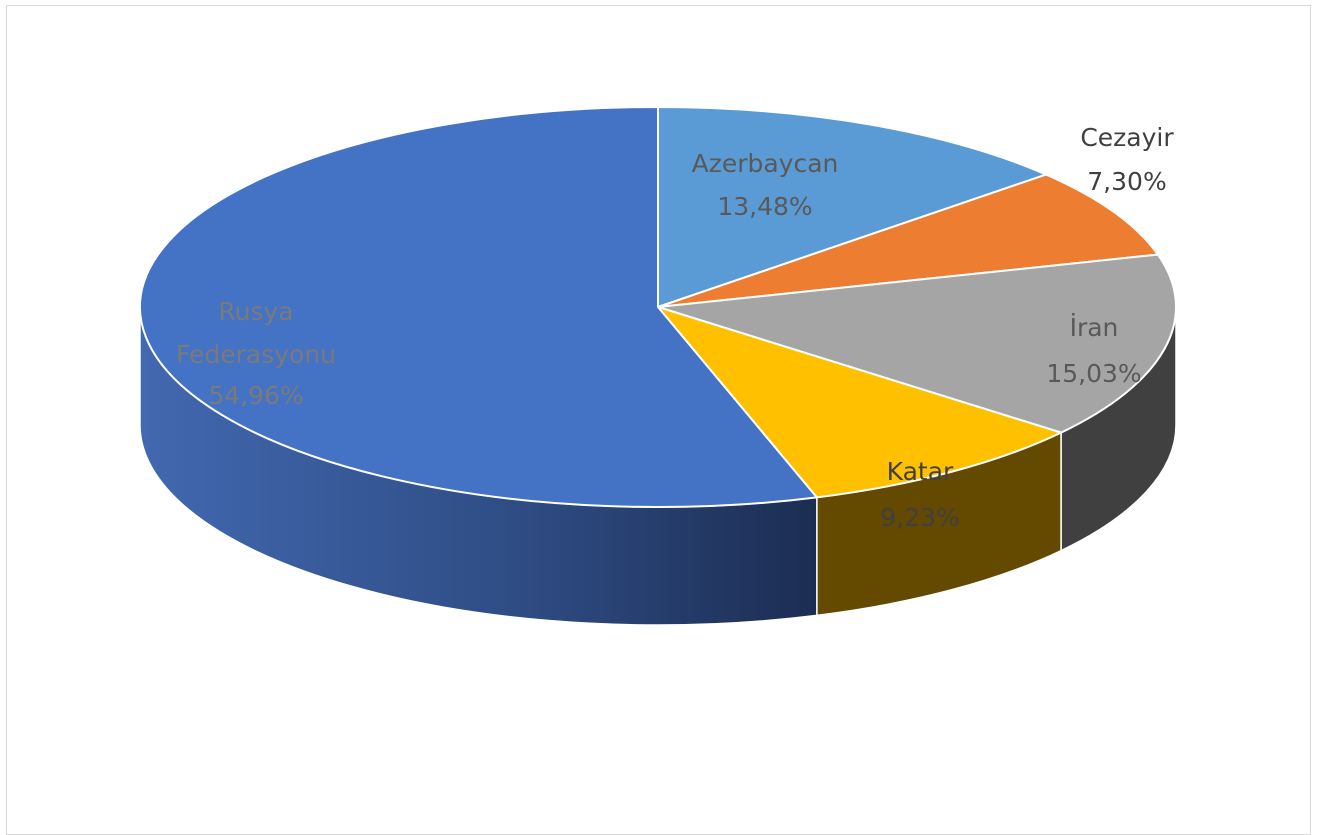  Describe the element at coordinates (1093, 373) in the screenshot. I see `data-label-value: 15,03%` at that location.